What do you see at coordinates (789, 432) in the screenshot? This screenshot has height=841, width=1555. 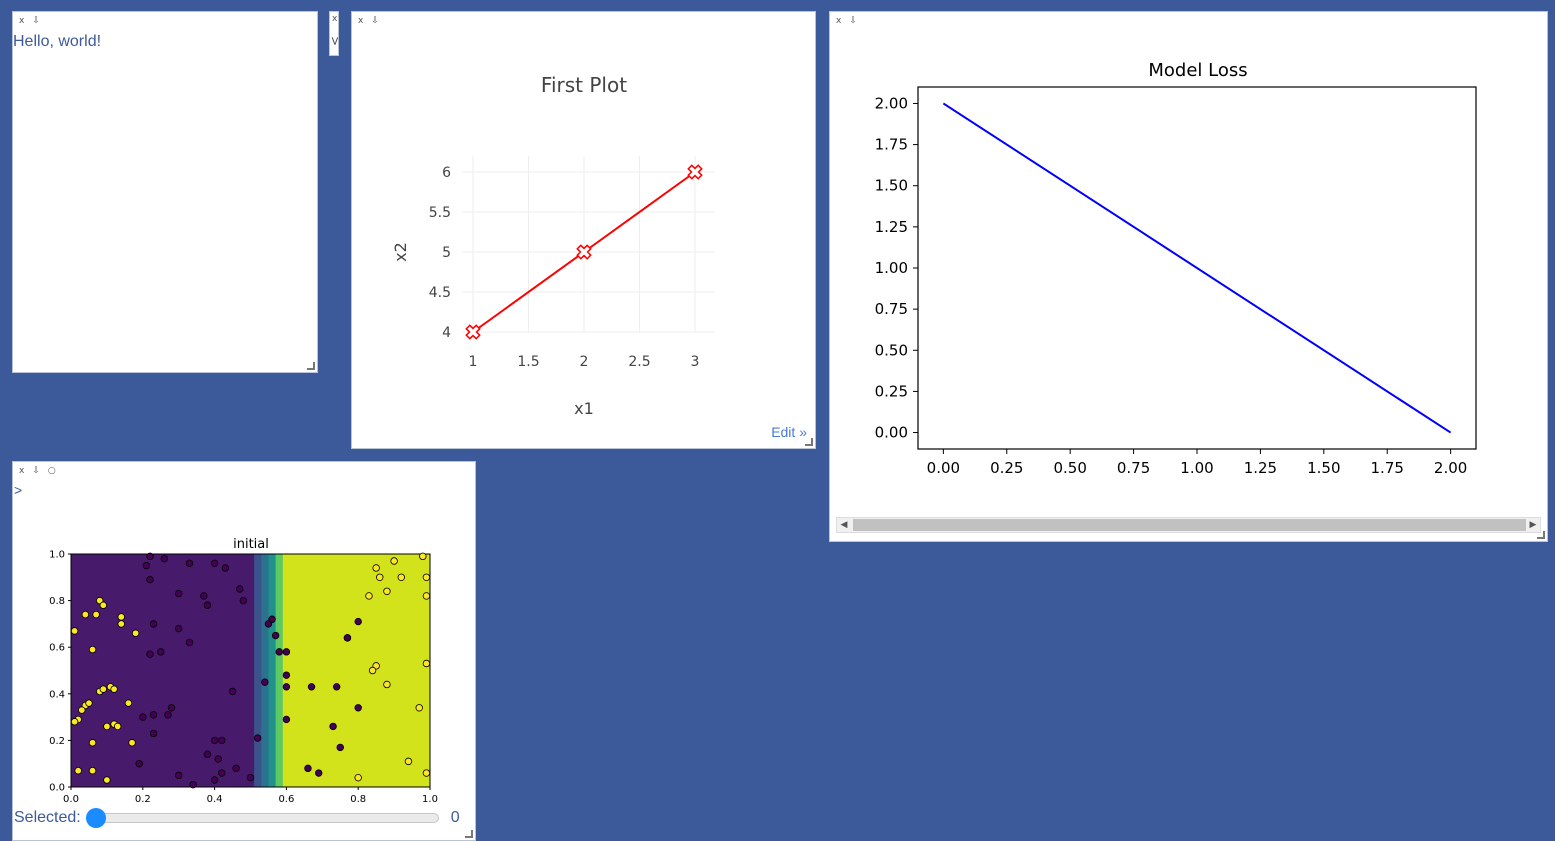 I see `edit-link: Edit »` at bounding box center [789, 432].